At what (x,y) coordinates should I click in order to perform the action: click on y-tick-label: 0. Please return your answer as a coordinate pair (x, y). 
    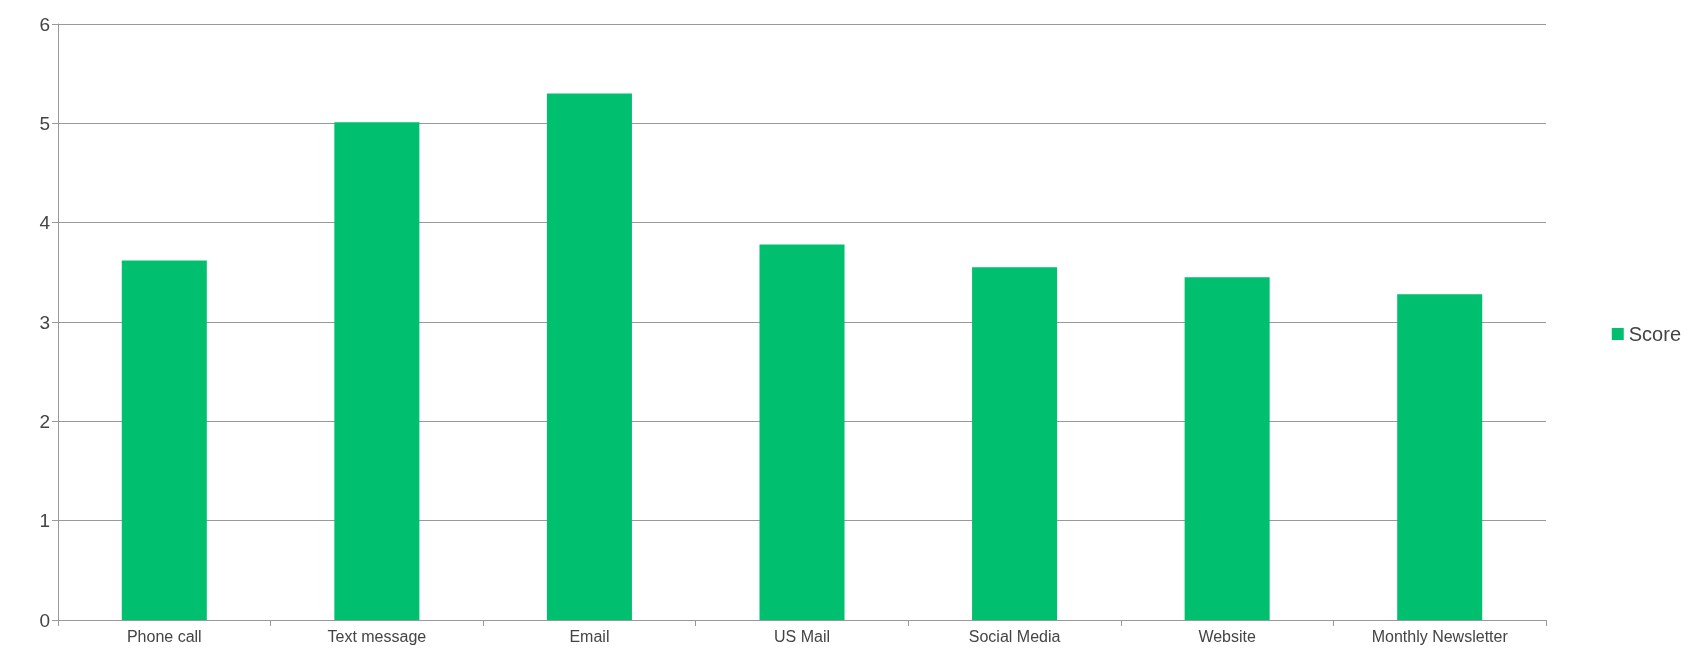
    Looking at the image, I should click on (44, 620).